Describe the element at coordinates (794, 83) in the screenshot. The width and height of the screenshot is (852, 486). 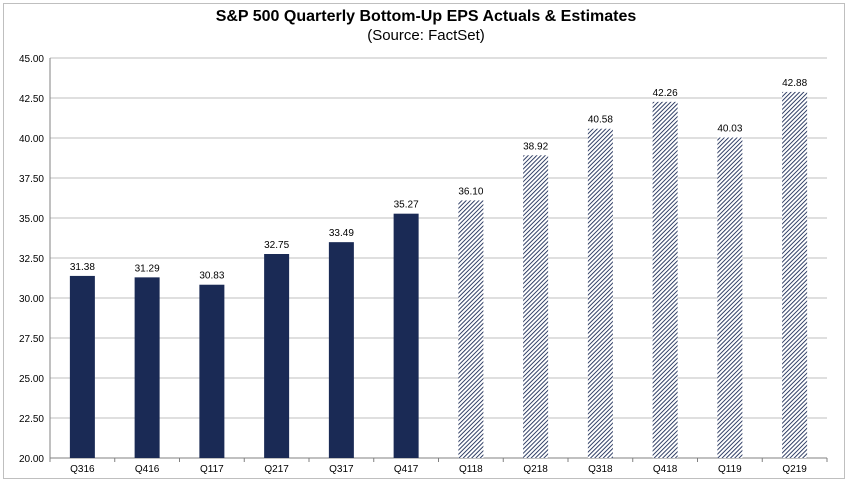
I see `data-label: 42.88` at that location.